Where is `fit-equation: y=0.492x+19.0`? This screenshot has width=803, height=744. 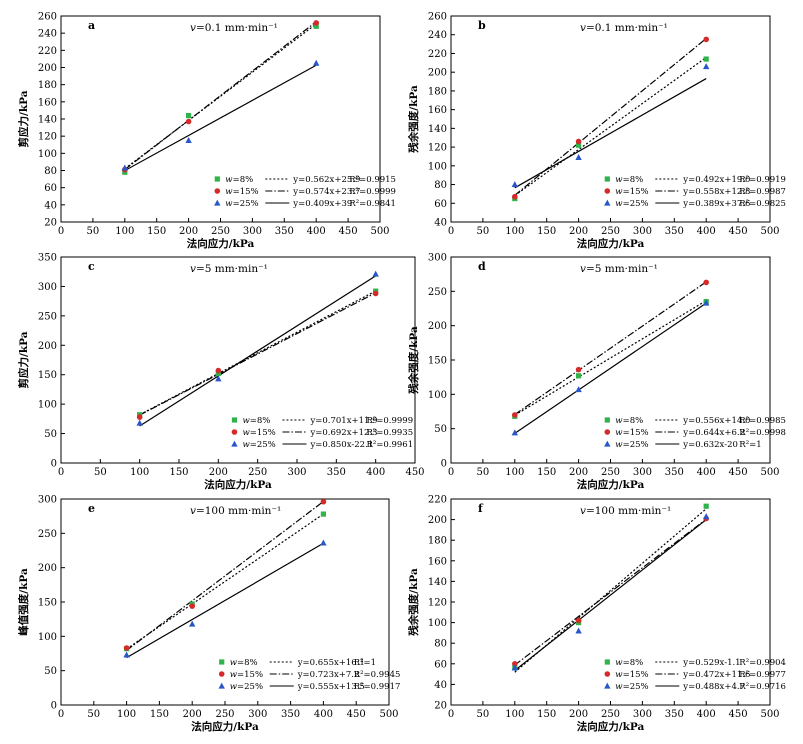 fit-equation: y=0.492x+19.0 is located at coordinates (716, 180).